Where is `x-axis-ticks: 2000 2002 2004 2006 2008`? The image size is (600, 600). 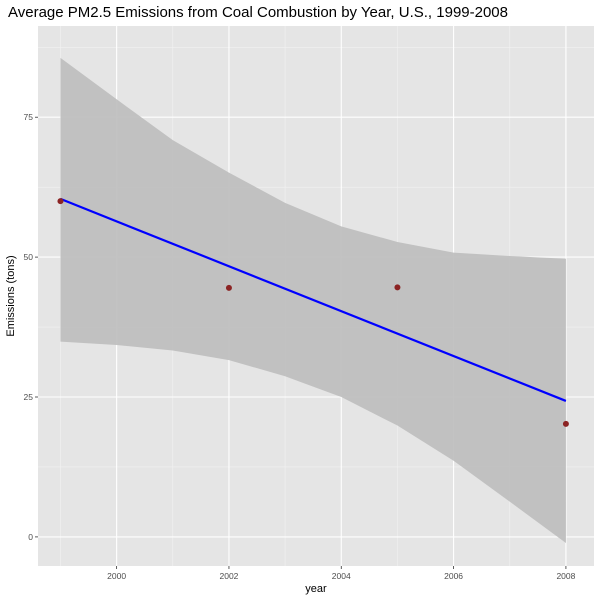
x-axis-ticks: 2000 2002 2004 2006 2008 is located at coordinates (341, 573).